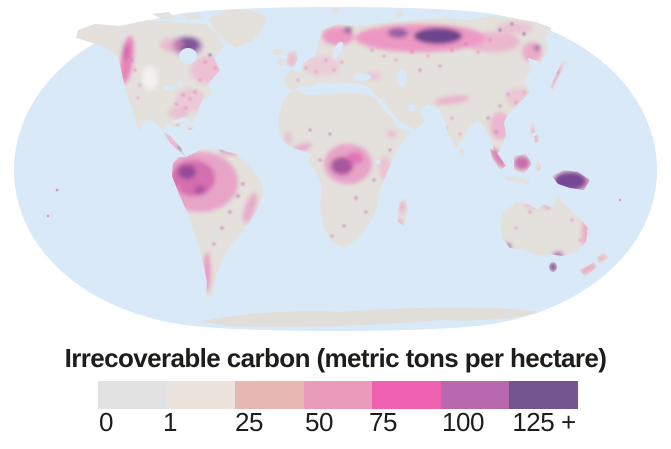  I want to click on legend-tick-label: 125 +, so click(544, 422).